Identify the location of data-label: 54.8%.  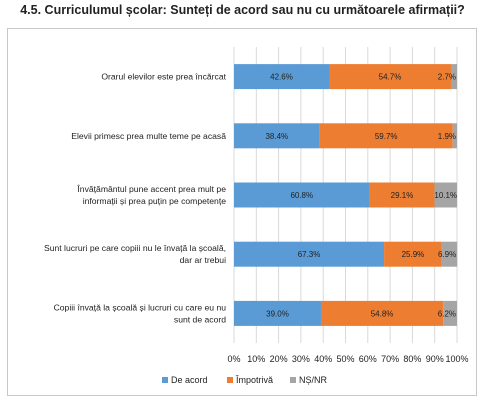
(382, 313).